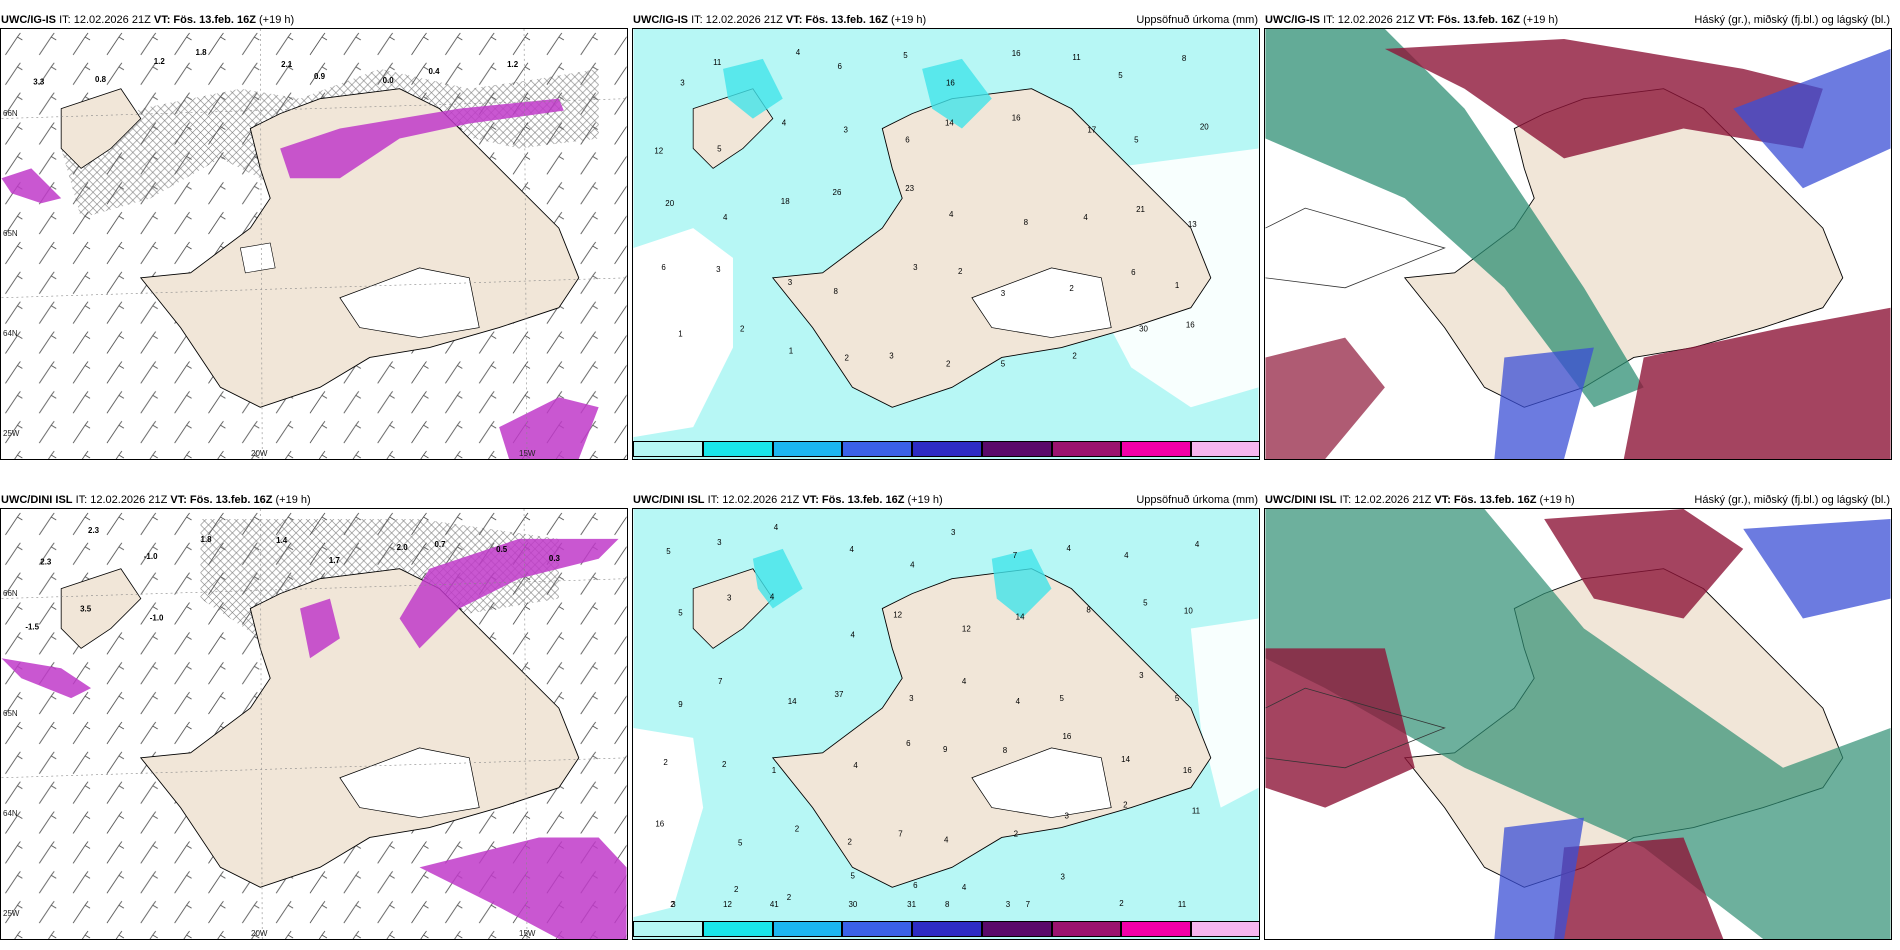  I want to click on low-cloud-northeast, so click(1817, 568).